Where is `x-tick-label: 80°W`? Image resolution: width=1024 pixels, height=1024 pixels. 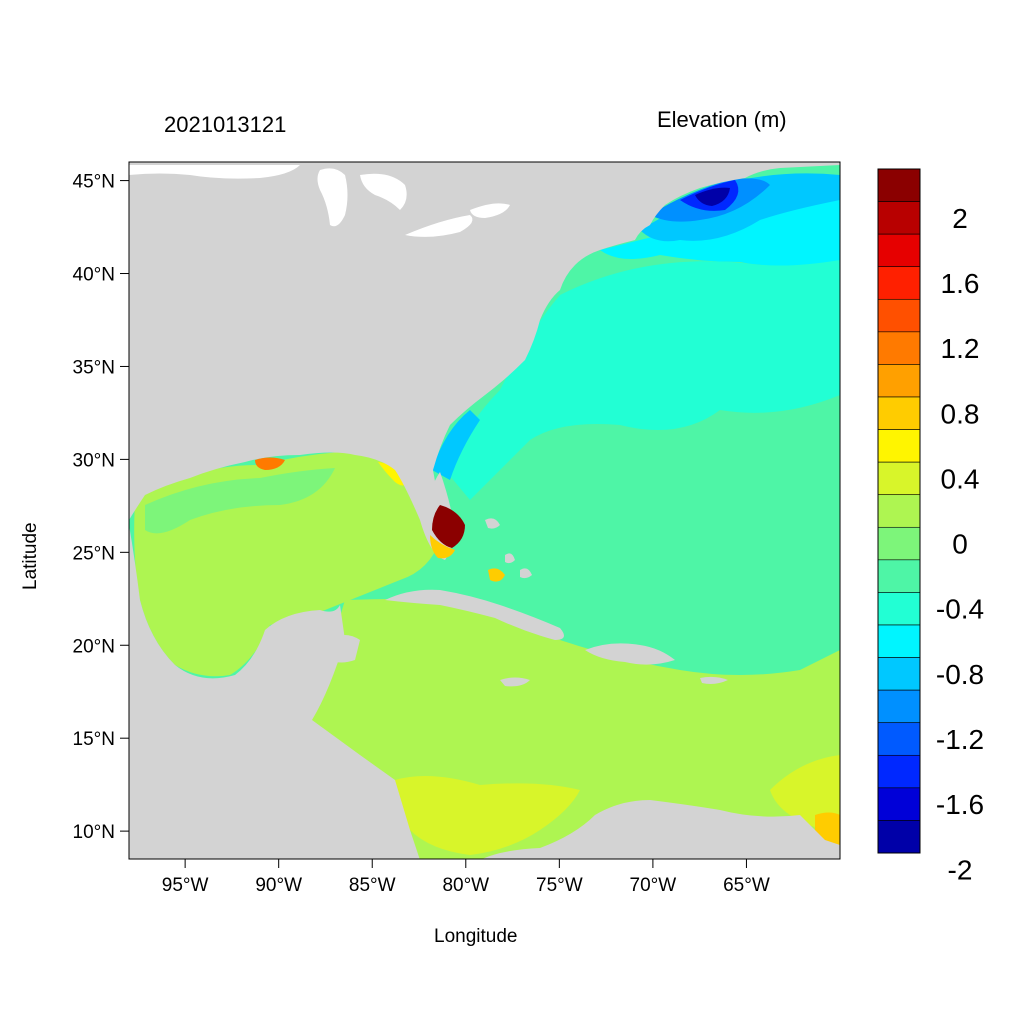 x-tick-label: 80°W is located at coordinates (465, 885).